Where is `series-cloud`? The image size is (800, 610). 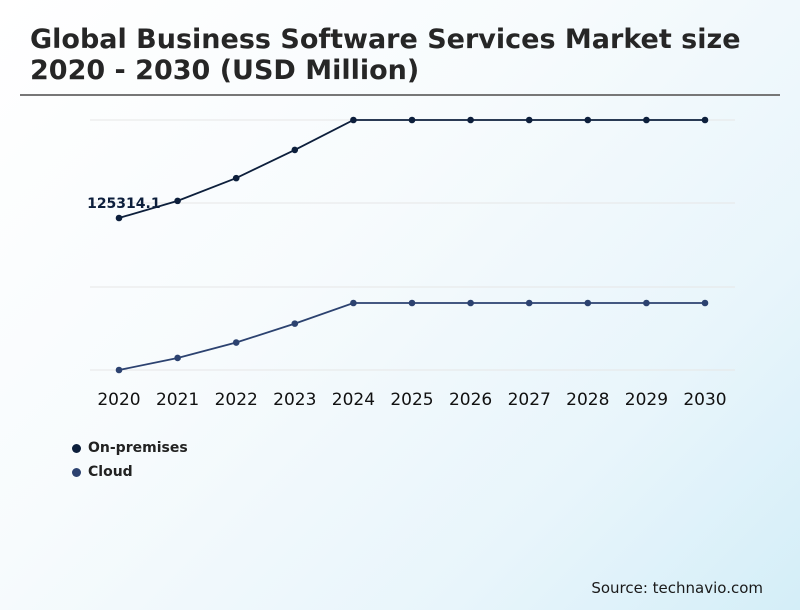 series-cloud is located at coordinates (412, 336).